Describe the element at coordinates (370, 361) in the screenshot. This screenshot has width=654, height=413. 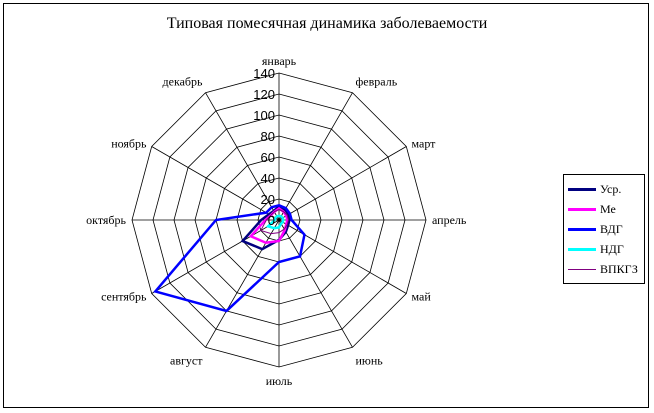
I see `category-label: июнь` at that location.